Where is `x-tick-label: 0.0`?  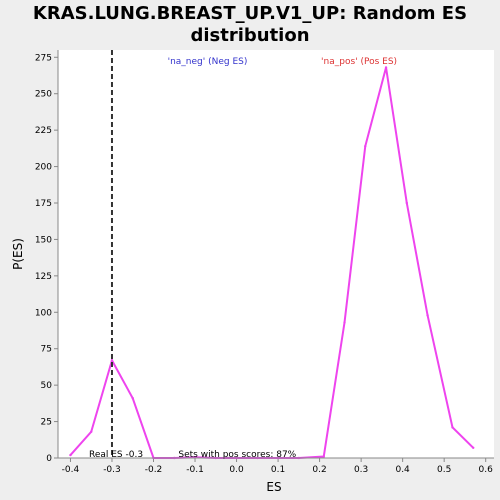
x-tick-label: 0.0 is located at coordinates (236, 470).